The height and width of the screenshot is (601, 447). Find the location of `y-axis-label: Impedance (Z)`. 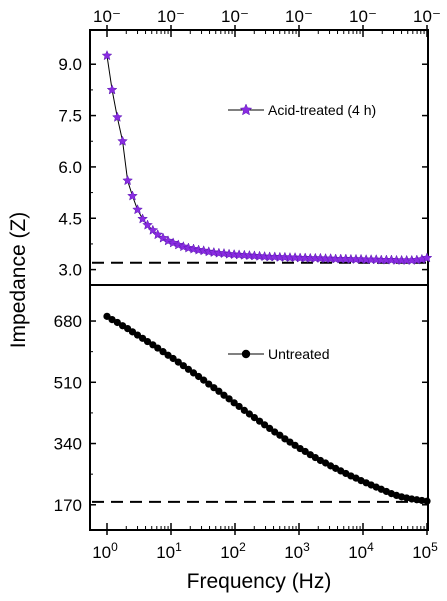

y-axis-label: Impedance (Z) is located at coordinates (18, 280).